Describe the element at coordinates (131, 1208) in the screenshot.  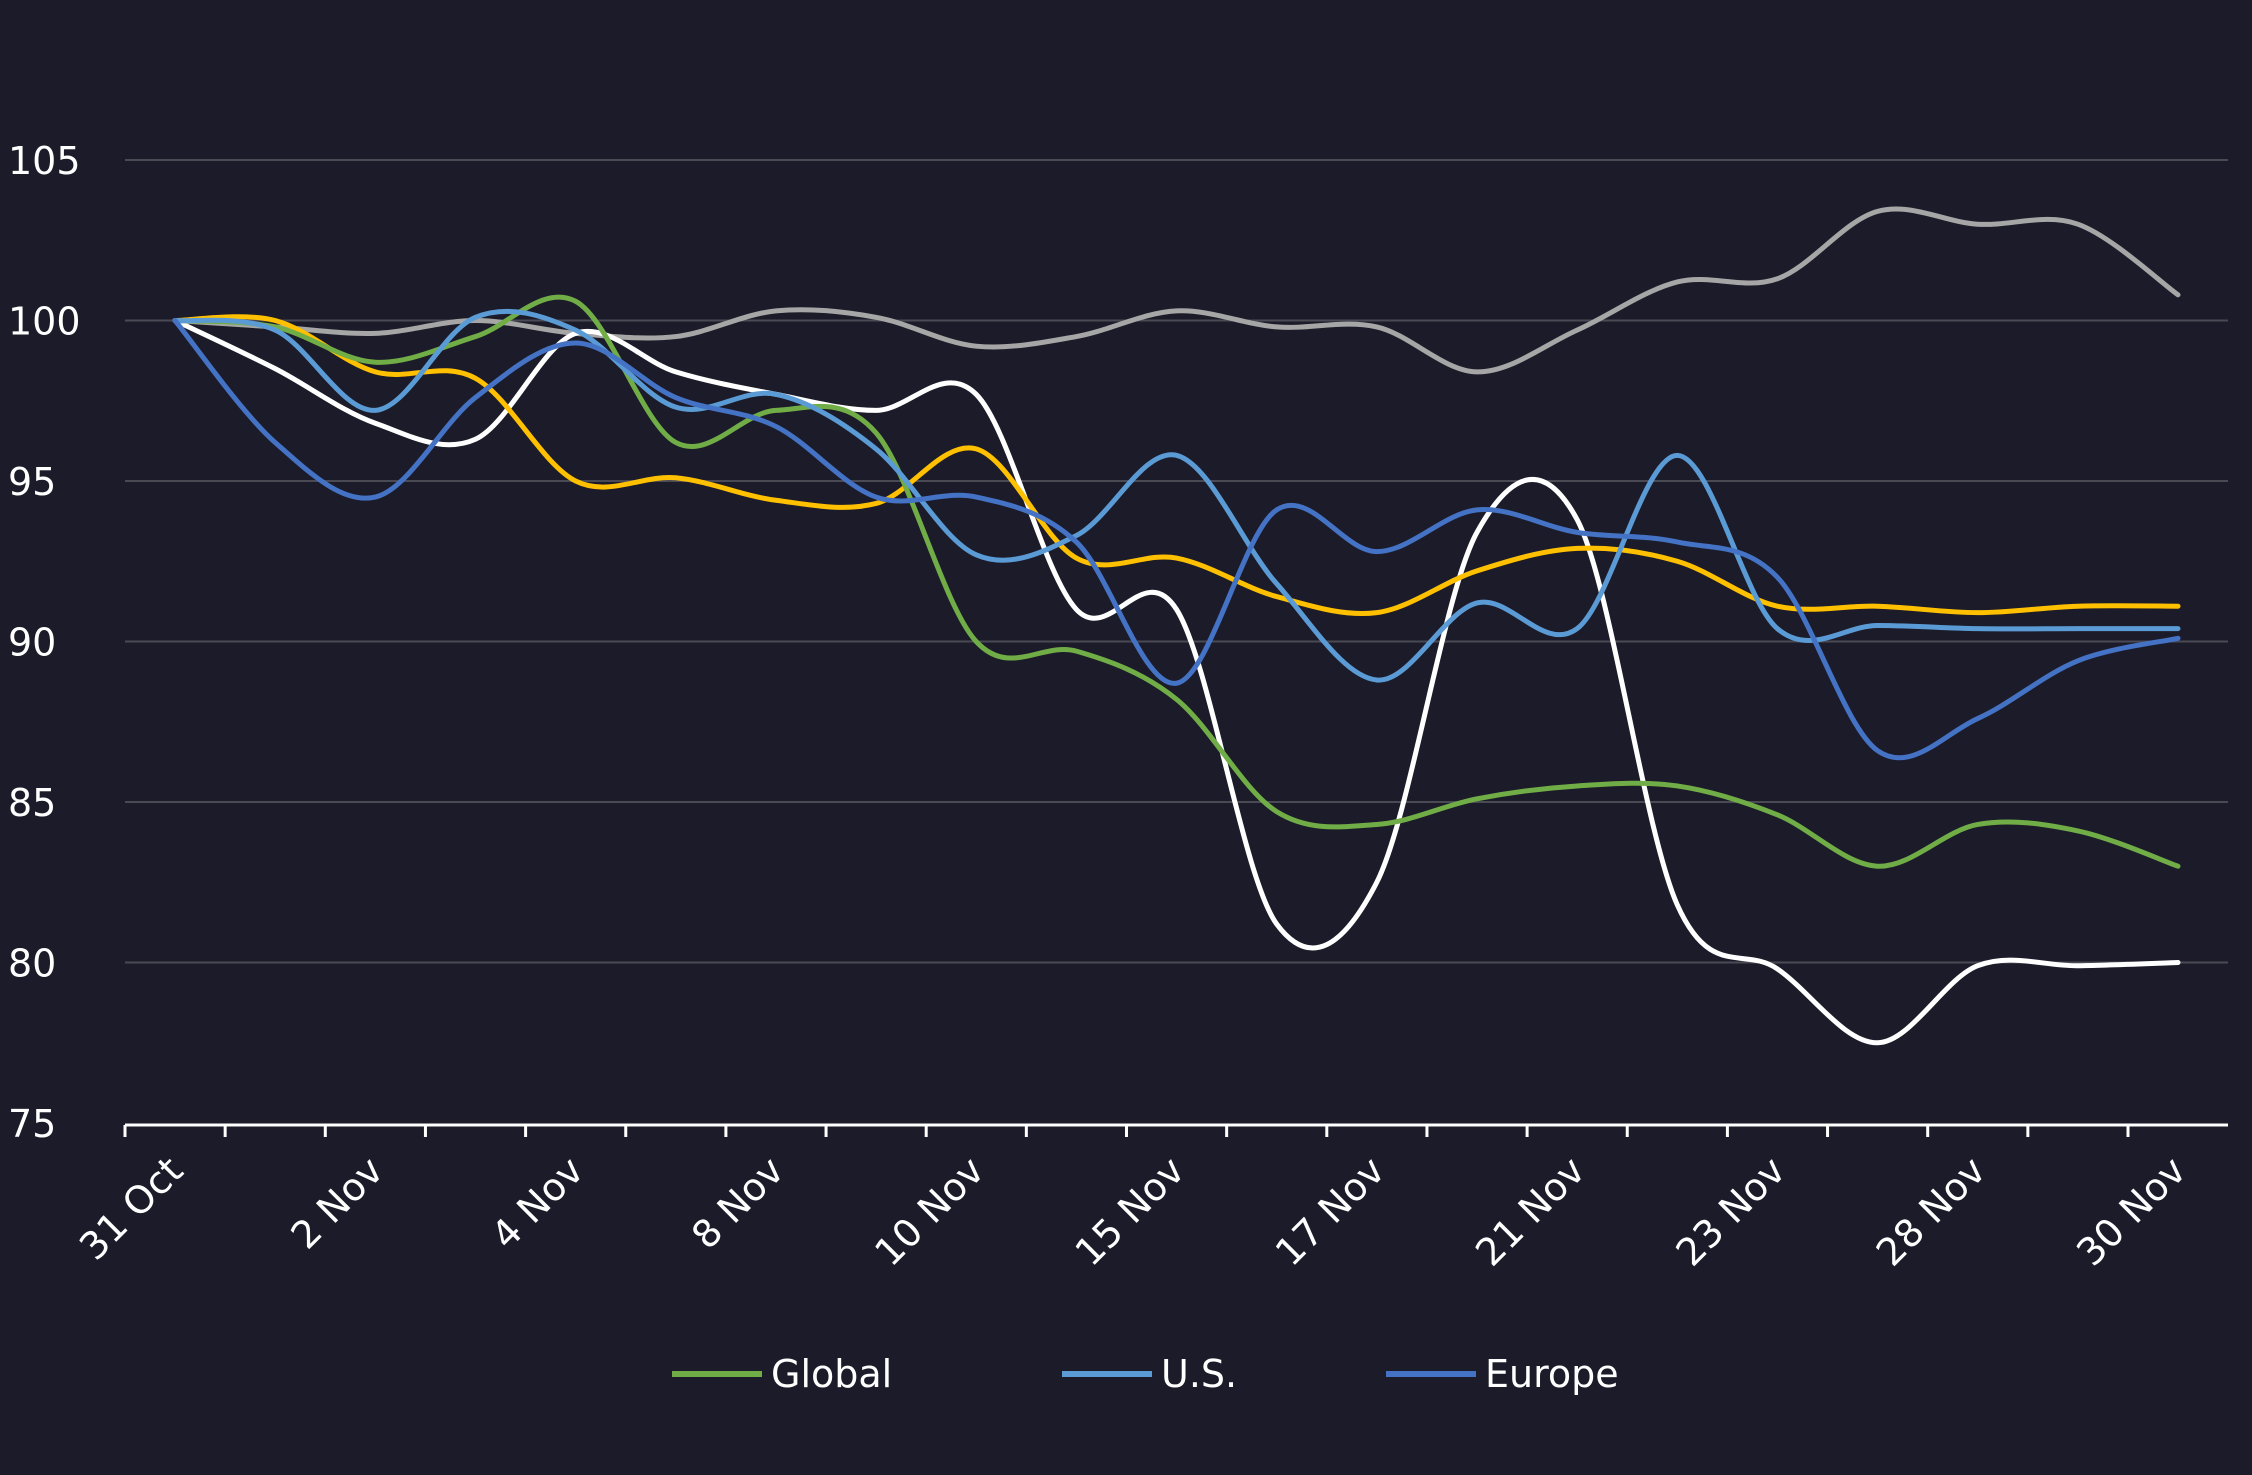
I see `x-tick-label: 31 Oct` at that location.